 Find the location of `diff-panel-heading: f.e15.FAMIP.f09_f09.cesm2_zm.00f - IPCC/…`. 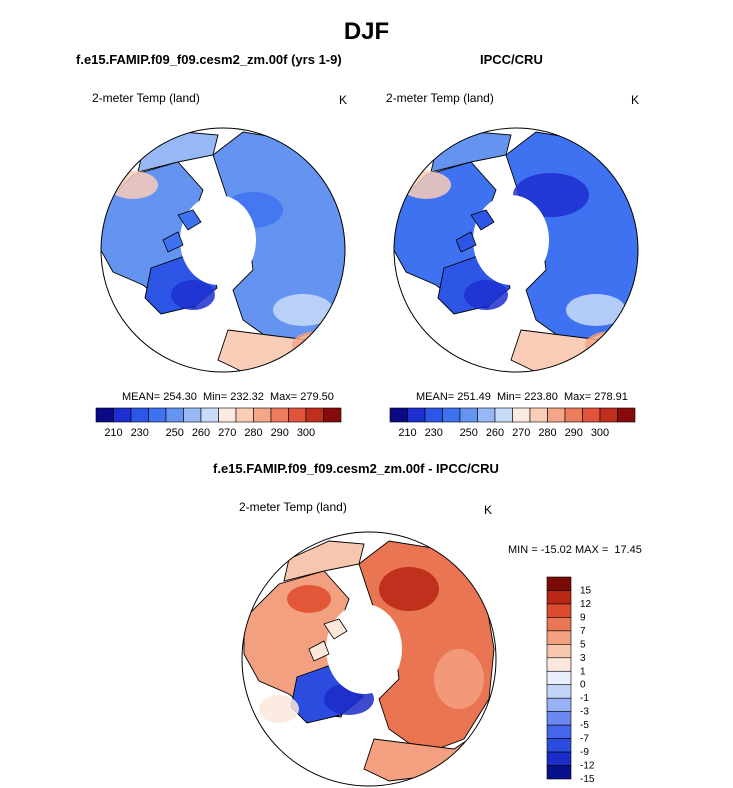

diff-panel-heading: f.e15.FAMIP.f09_f09.cesm2_zm.00f - IPCC/… is located at coordinates (356, 468).